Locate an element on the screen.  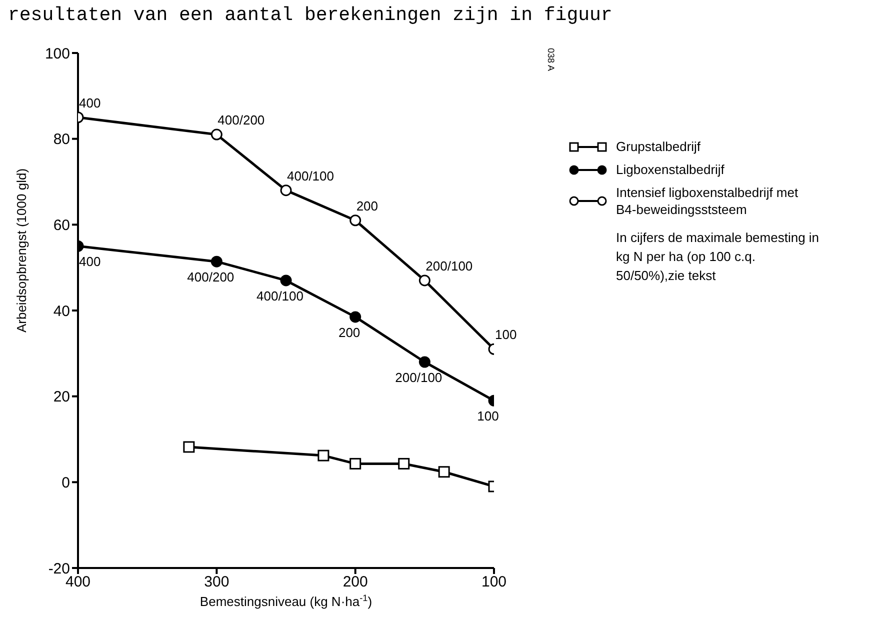
legend-label: Intensief ligboxenstalbedrijf met B4-beweidingsststeem is located at coordinates (708, 201).